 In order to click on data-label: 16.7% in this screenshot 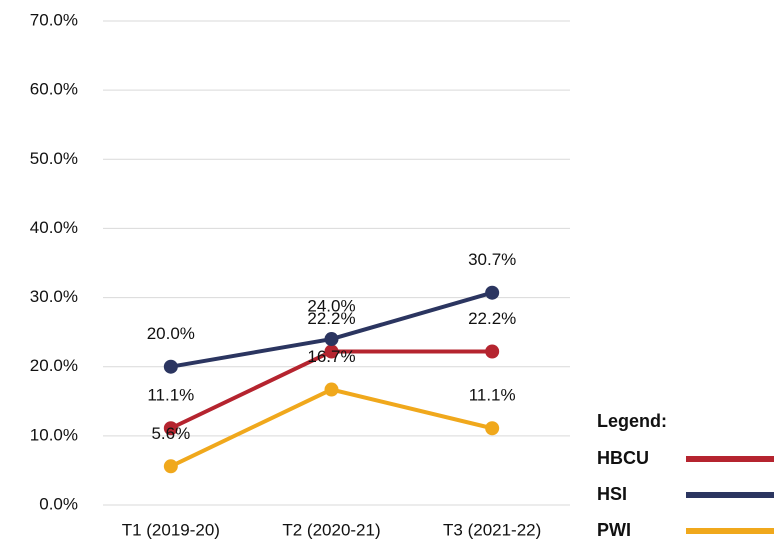, I will do `click(331, 356)`.